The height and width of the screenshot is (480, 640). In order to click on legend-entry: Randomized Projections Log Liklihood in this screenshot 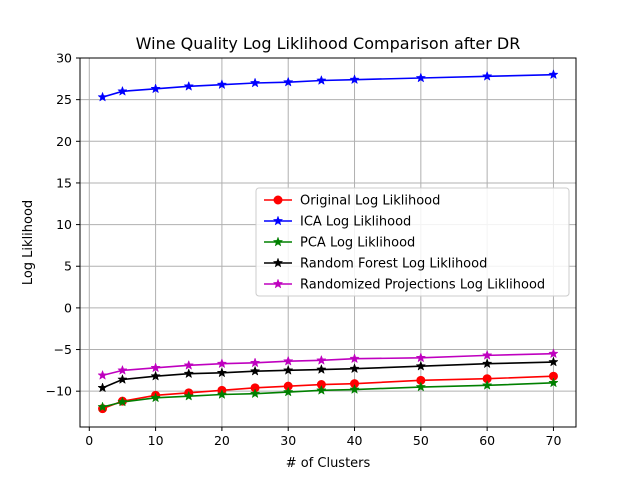, I will do `click(404, 285)`.